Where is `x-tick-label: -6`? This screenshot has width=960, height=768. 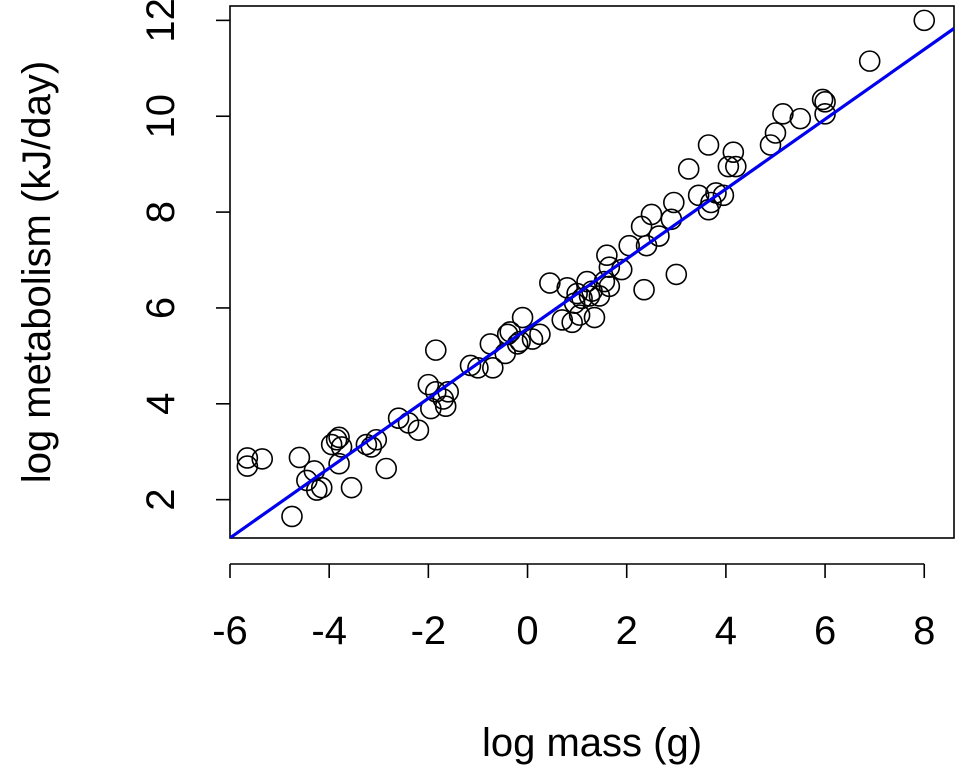 x-tick-label: -6 is located at coordinates (230, 631).